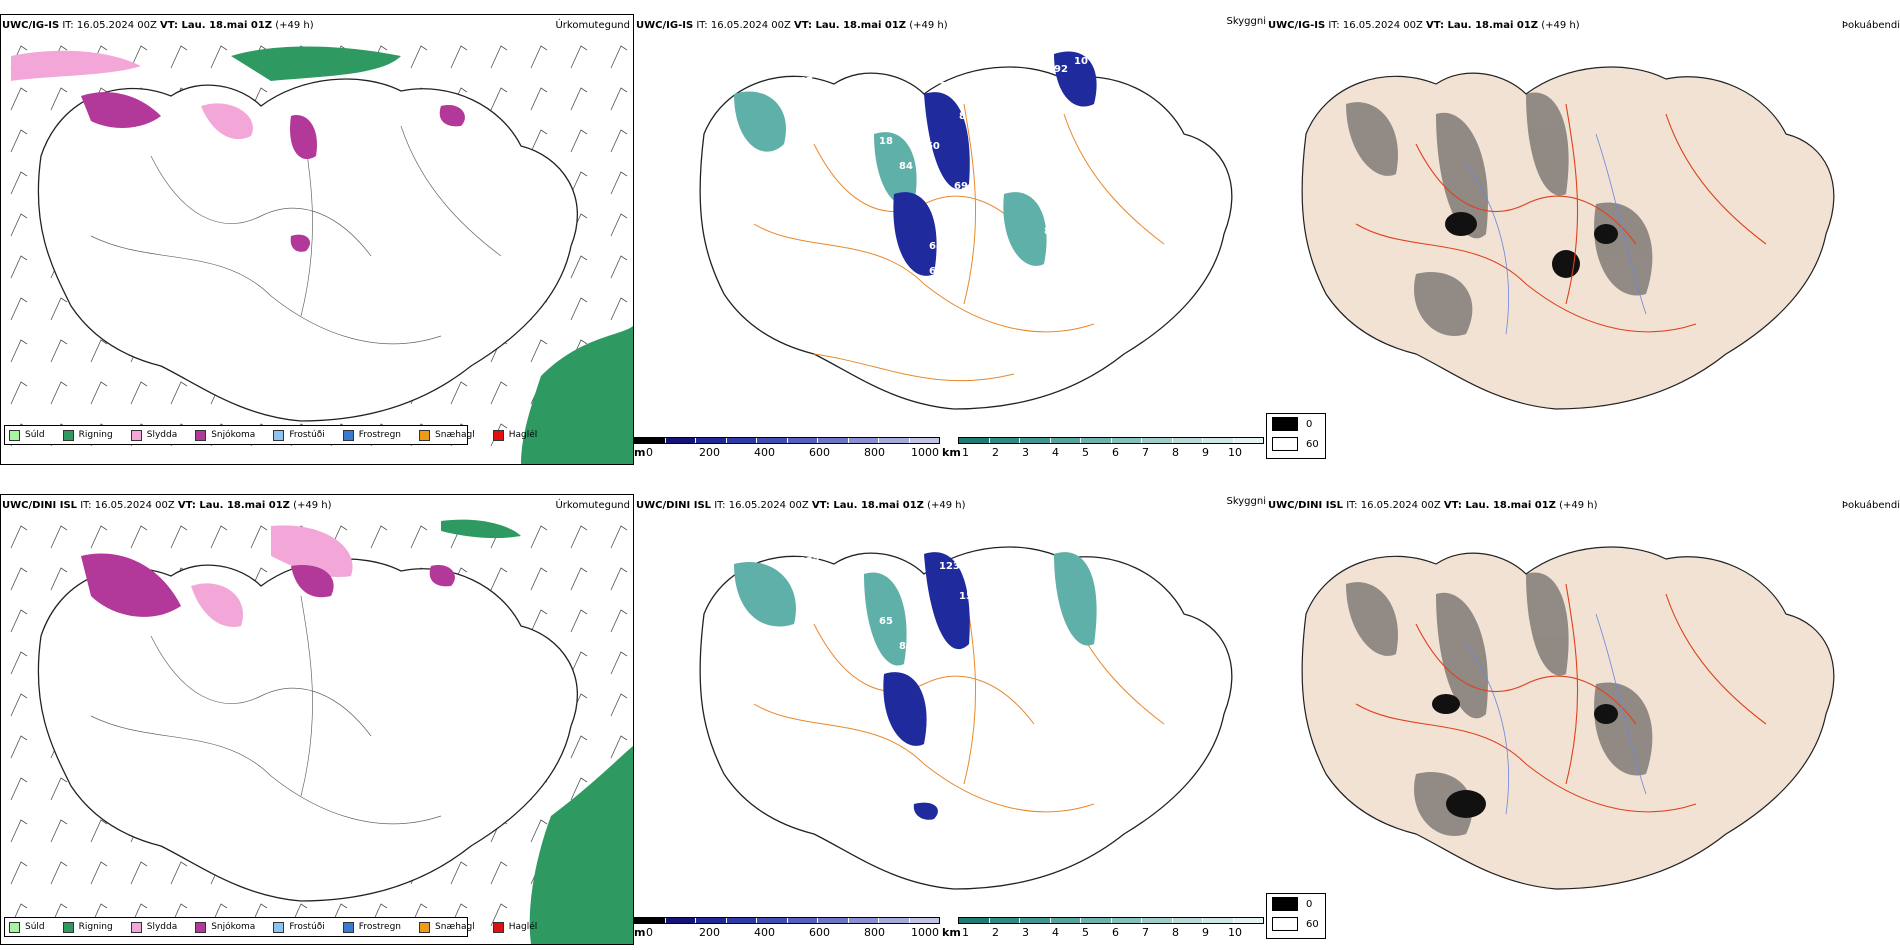 The image size is (1900, 950). I want to click on cloud-base-label: 117, so click(1084, 541).